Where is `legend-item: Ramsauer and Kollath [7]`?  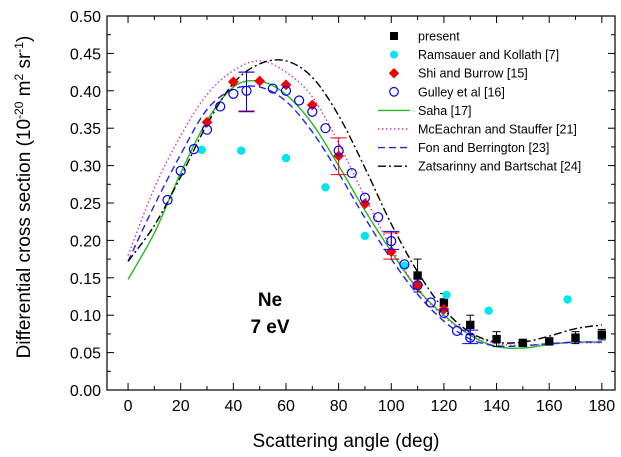
legend-item: Ramsauer and Kollath [7] is located at coordinates (474, 55).